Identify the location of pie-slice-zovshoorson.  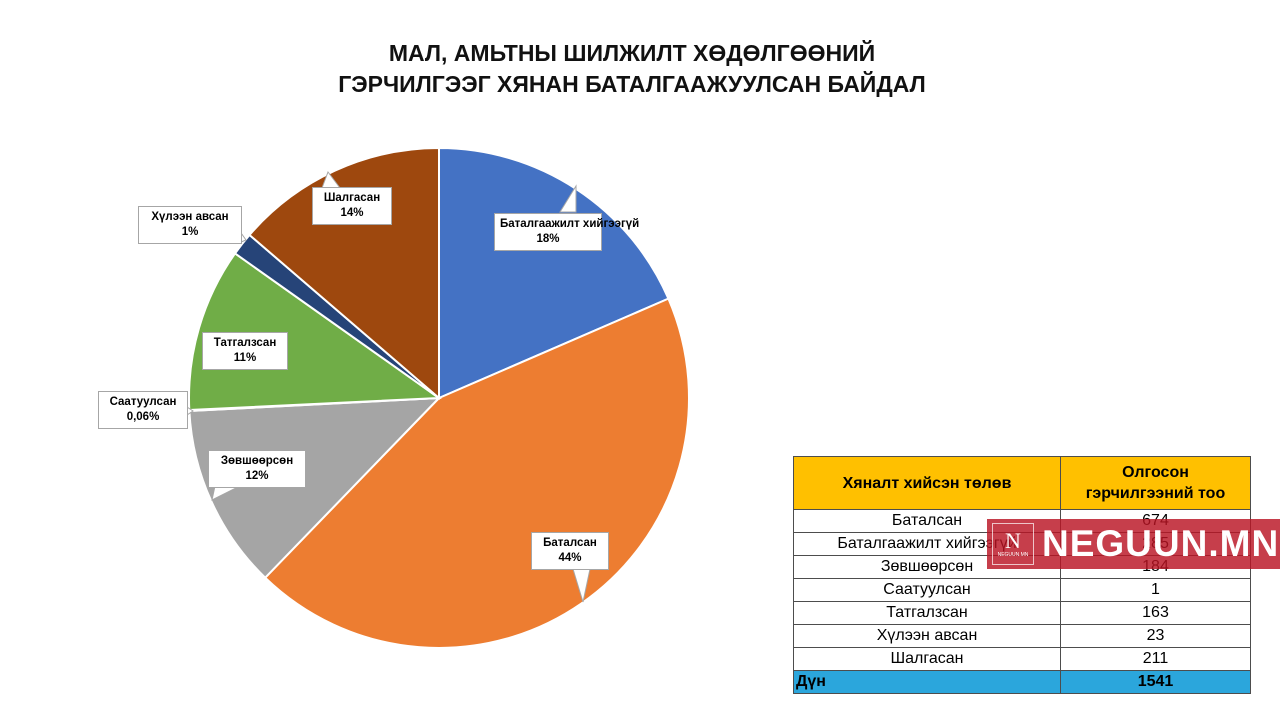
(315, 488).